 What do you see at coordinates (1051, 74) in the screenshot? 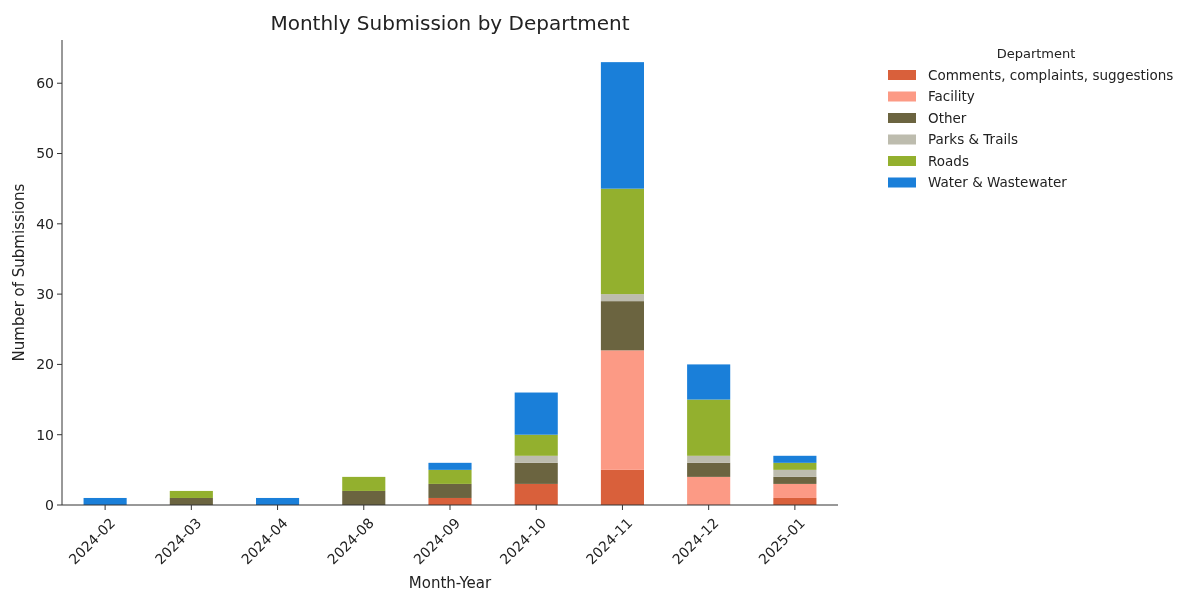
I see `legend-label: Comments, complaints, suggestions` at bounding box center [1051, 74].